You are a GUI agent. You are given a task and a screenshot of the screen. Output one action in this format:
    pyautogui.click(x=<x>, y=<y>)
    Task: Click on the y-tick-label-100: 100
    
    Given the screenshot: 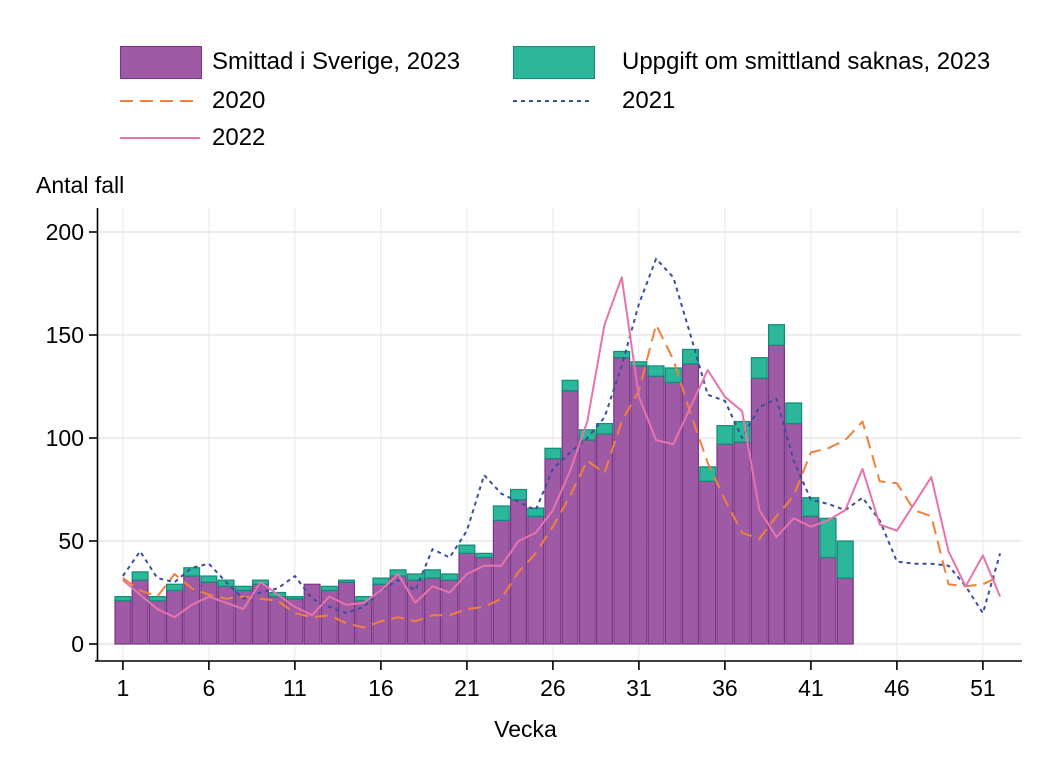 What is the action you would take?
    pyautogui.click(x=65, y=438)
    